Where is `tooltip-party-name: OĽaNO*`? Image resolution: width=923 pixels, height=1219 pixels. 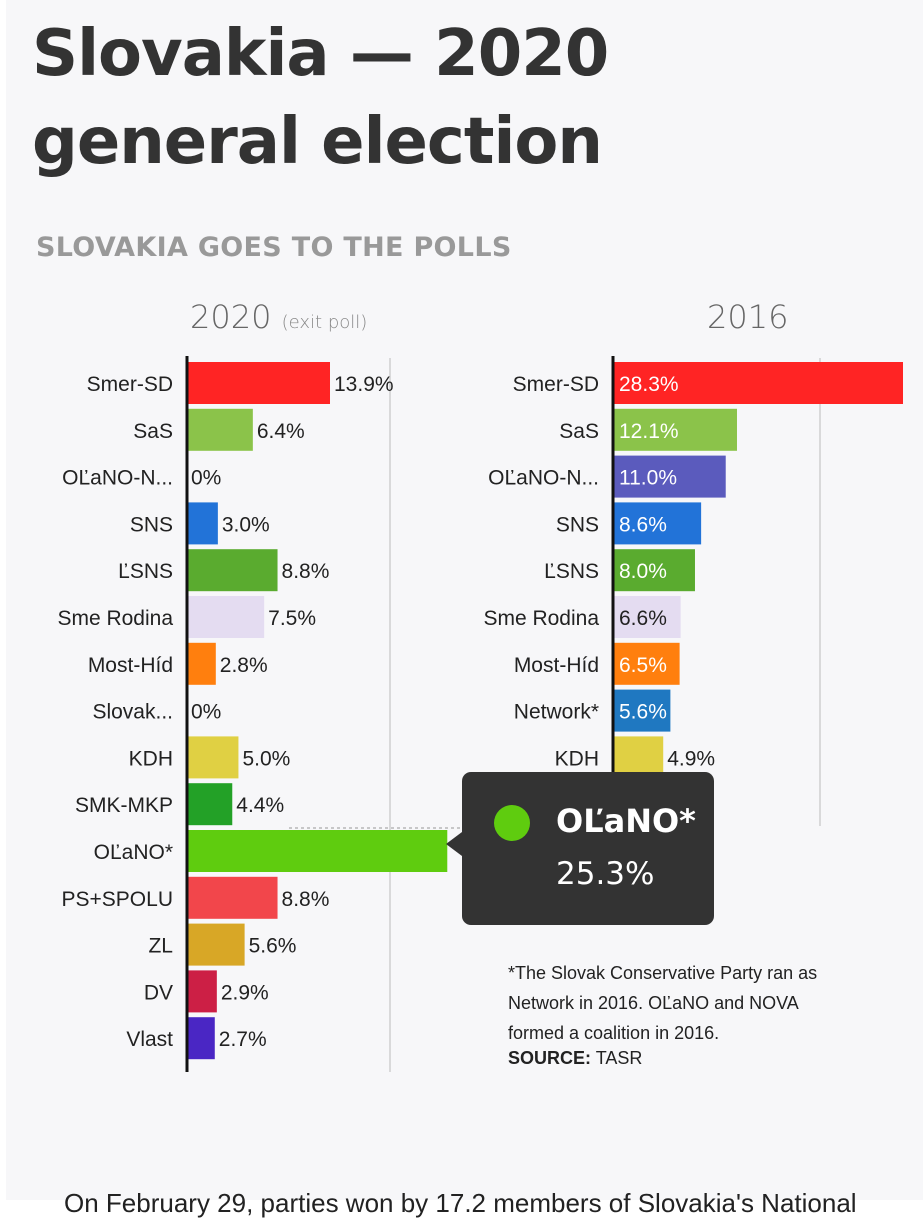
tooltip-party-name: OĽaNO* is located at coordinates (626, 821).